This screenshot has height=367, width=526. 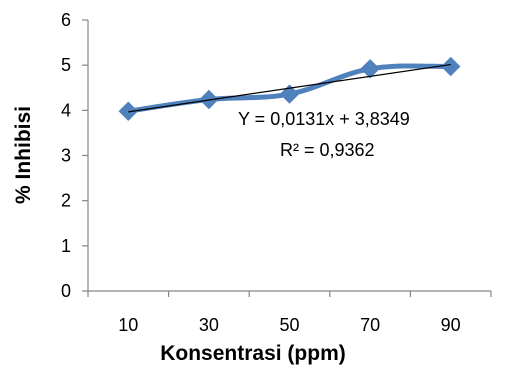 What do you see at coordinates (253, 353) in the screenshot?
I see `x-axis-title: Konsentrasi (ppm)` at bounding box center [253, 353].